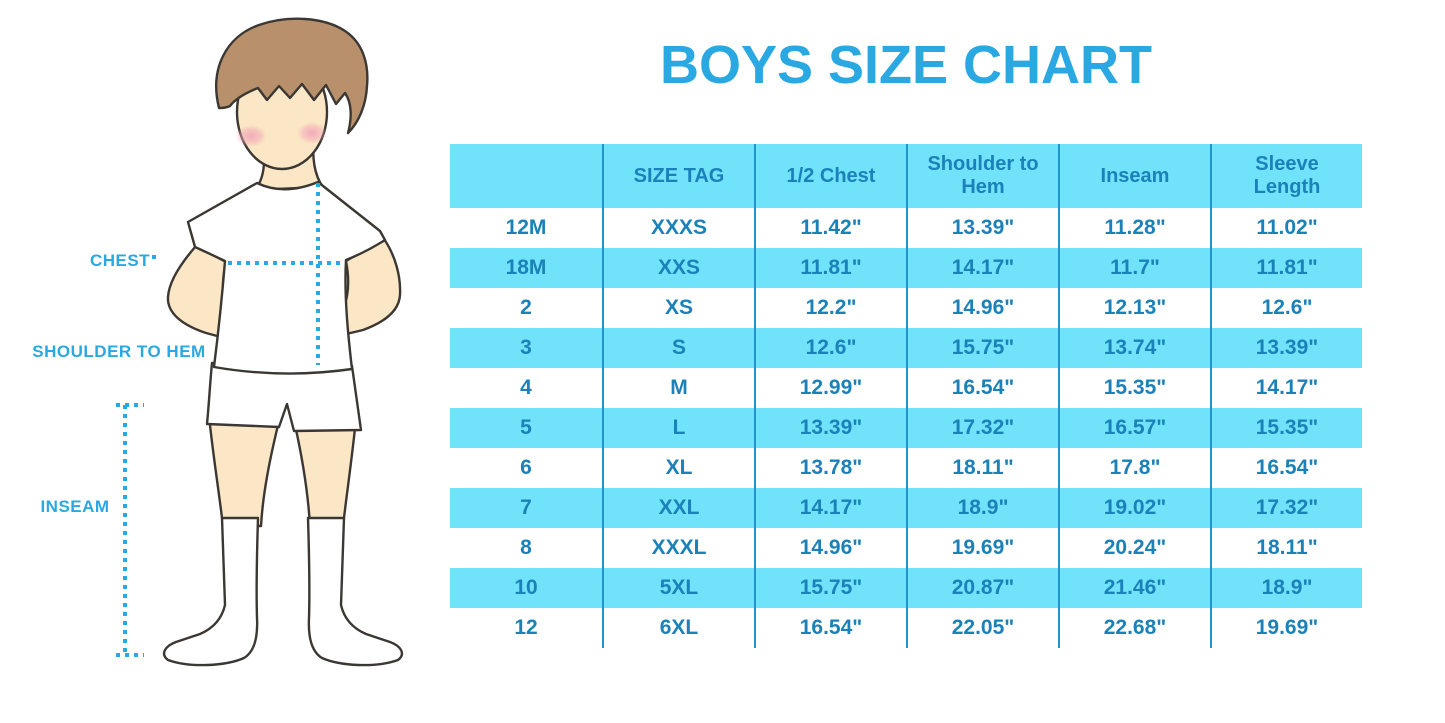 The height and width of the screenshot is (723, 1445). I want to click on measurement-cell: 12.13", so click(1134, 308).